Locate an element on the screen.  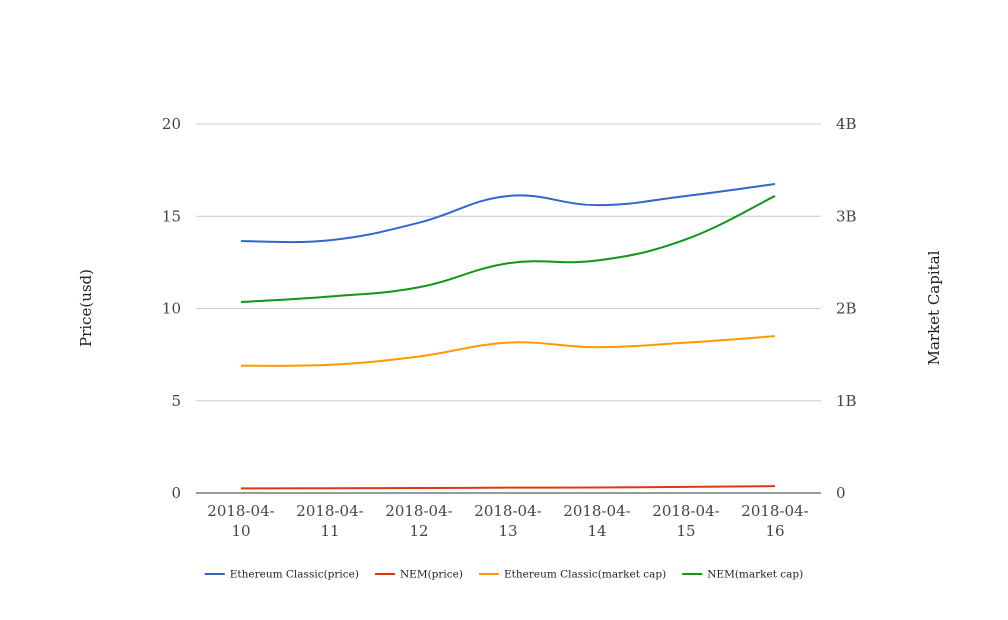
y-axis-title: Price(usd) is located at coordinates (86, 308).